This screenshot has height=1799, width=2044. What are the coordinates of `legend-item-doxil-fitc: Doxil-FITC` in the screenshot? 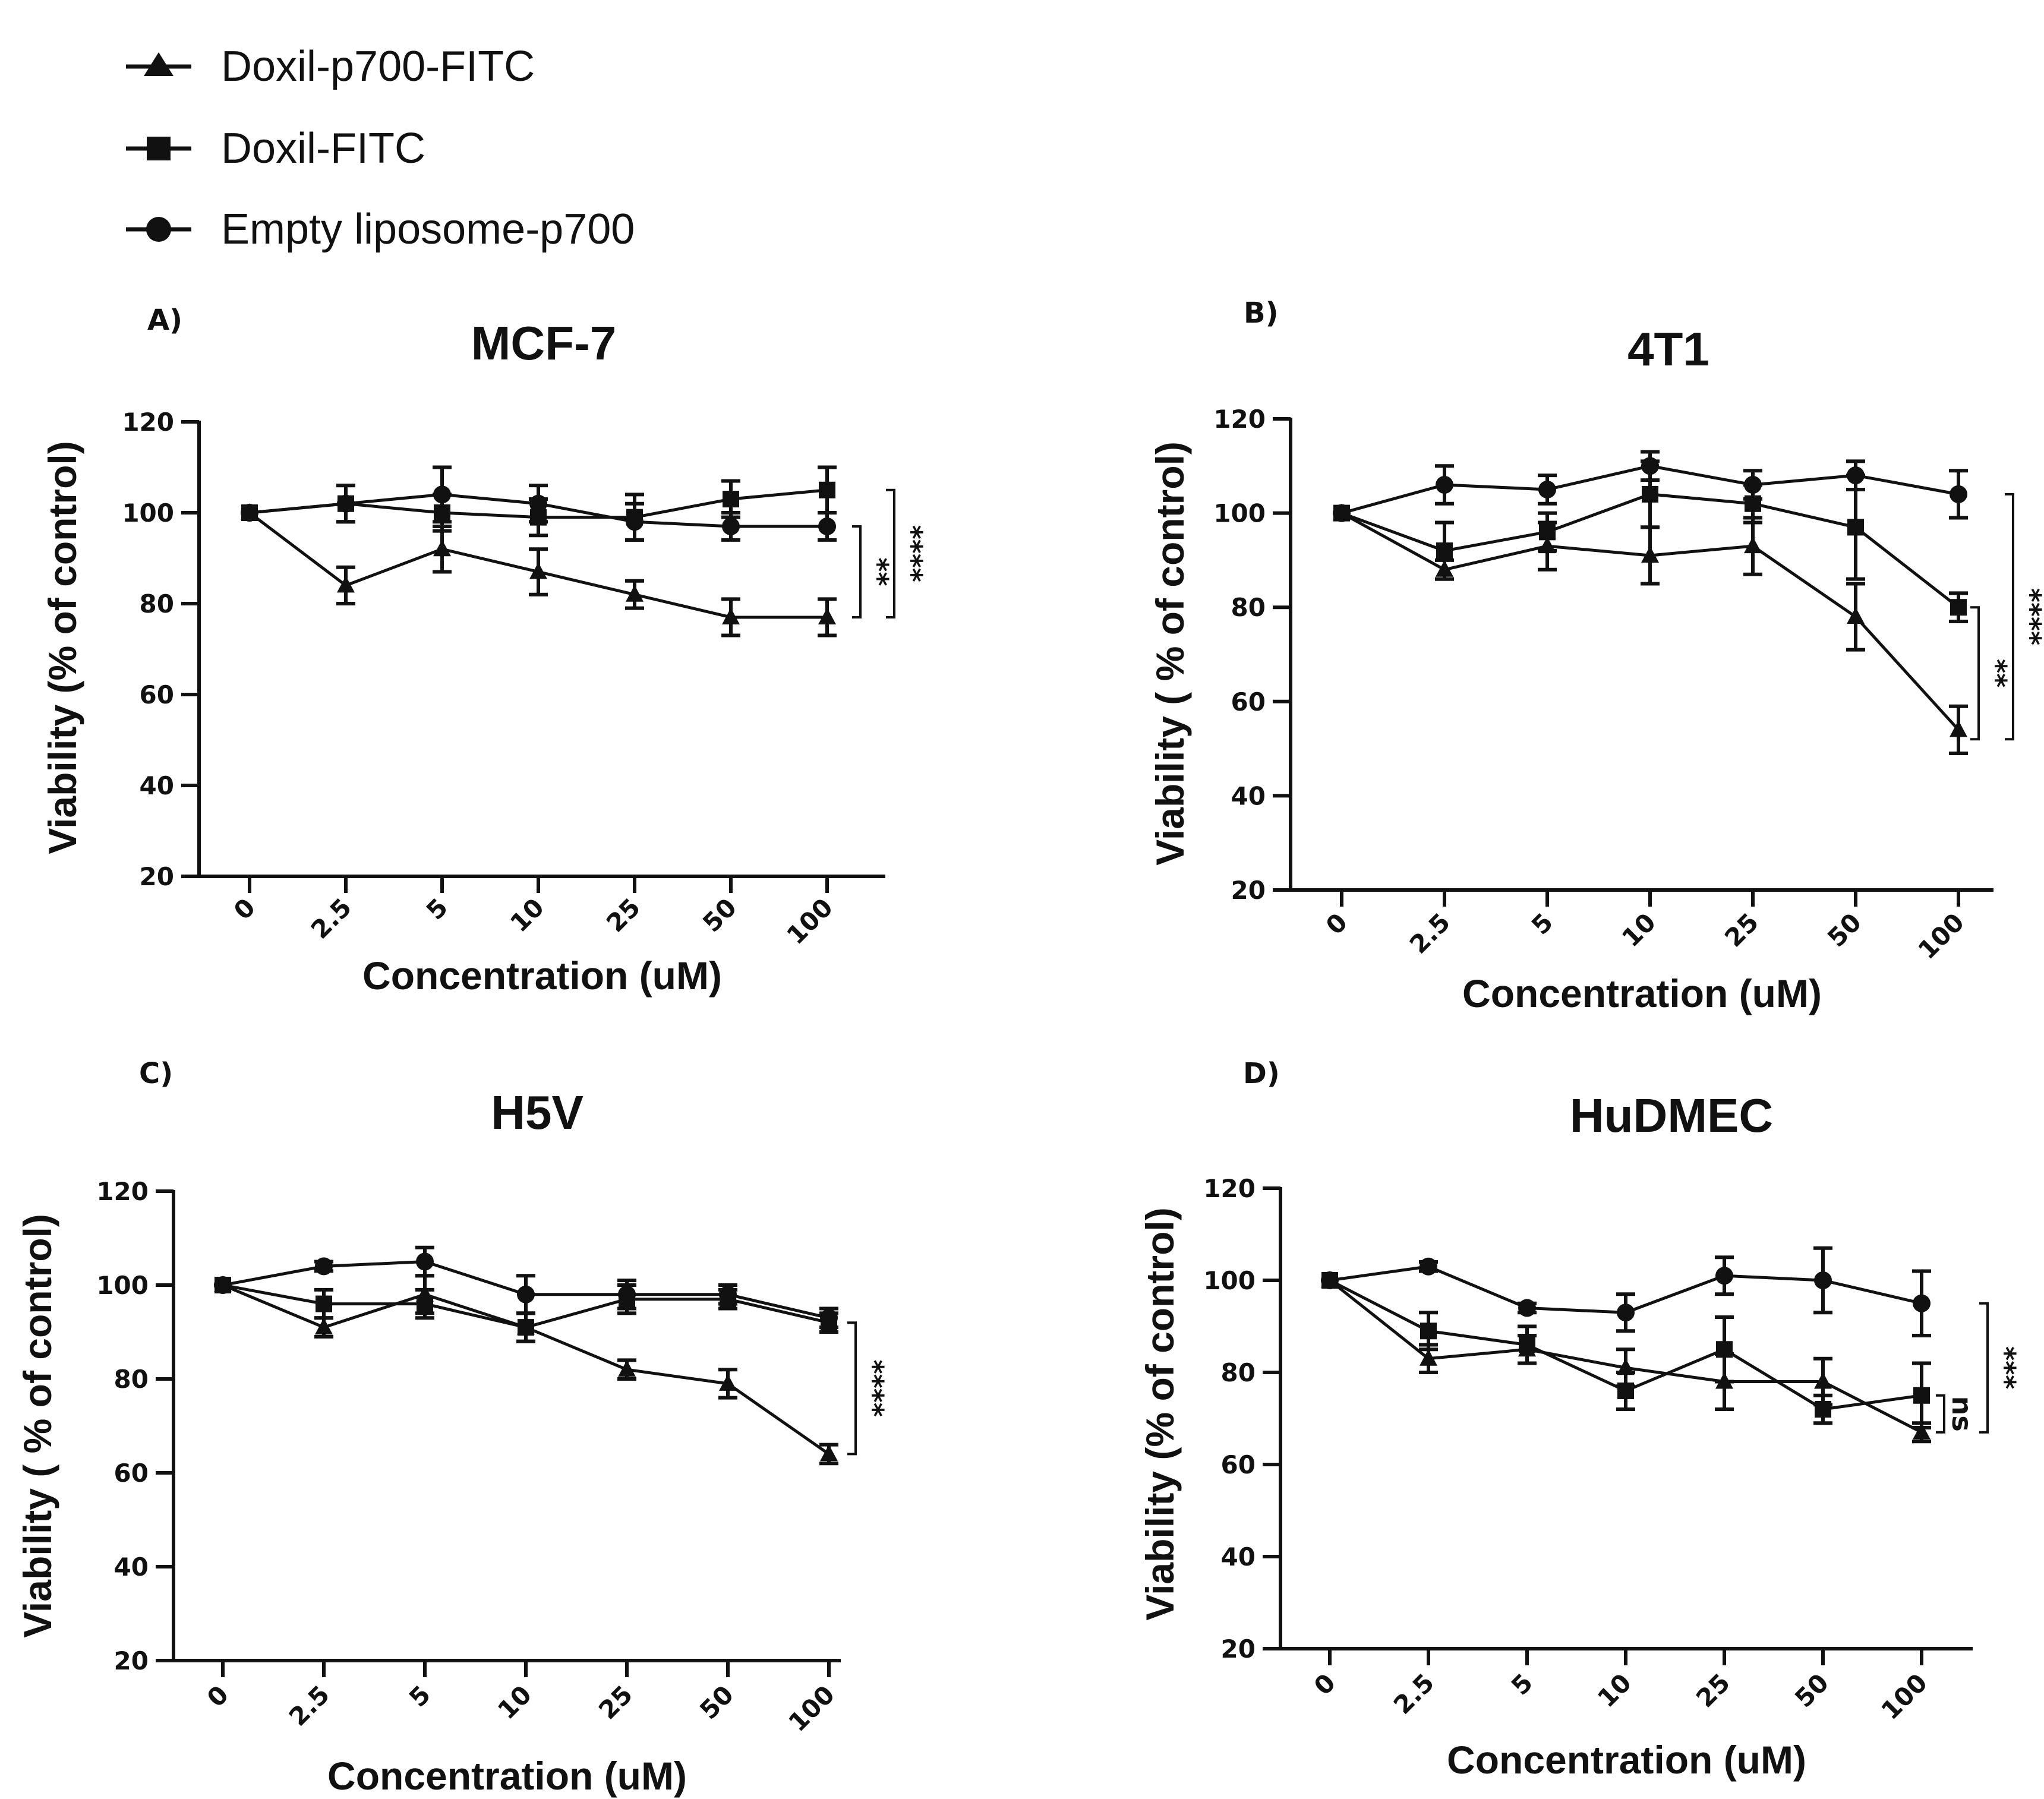 It's located at (275, 148).